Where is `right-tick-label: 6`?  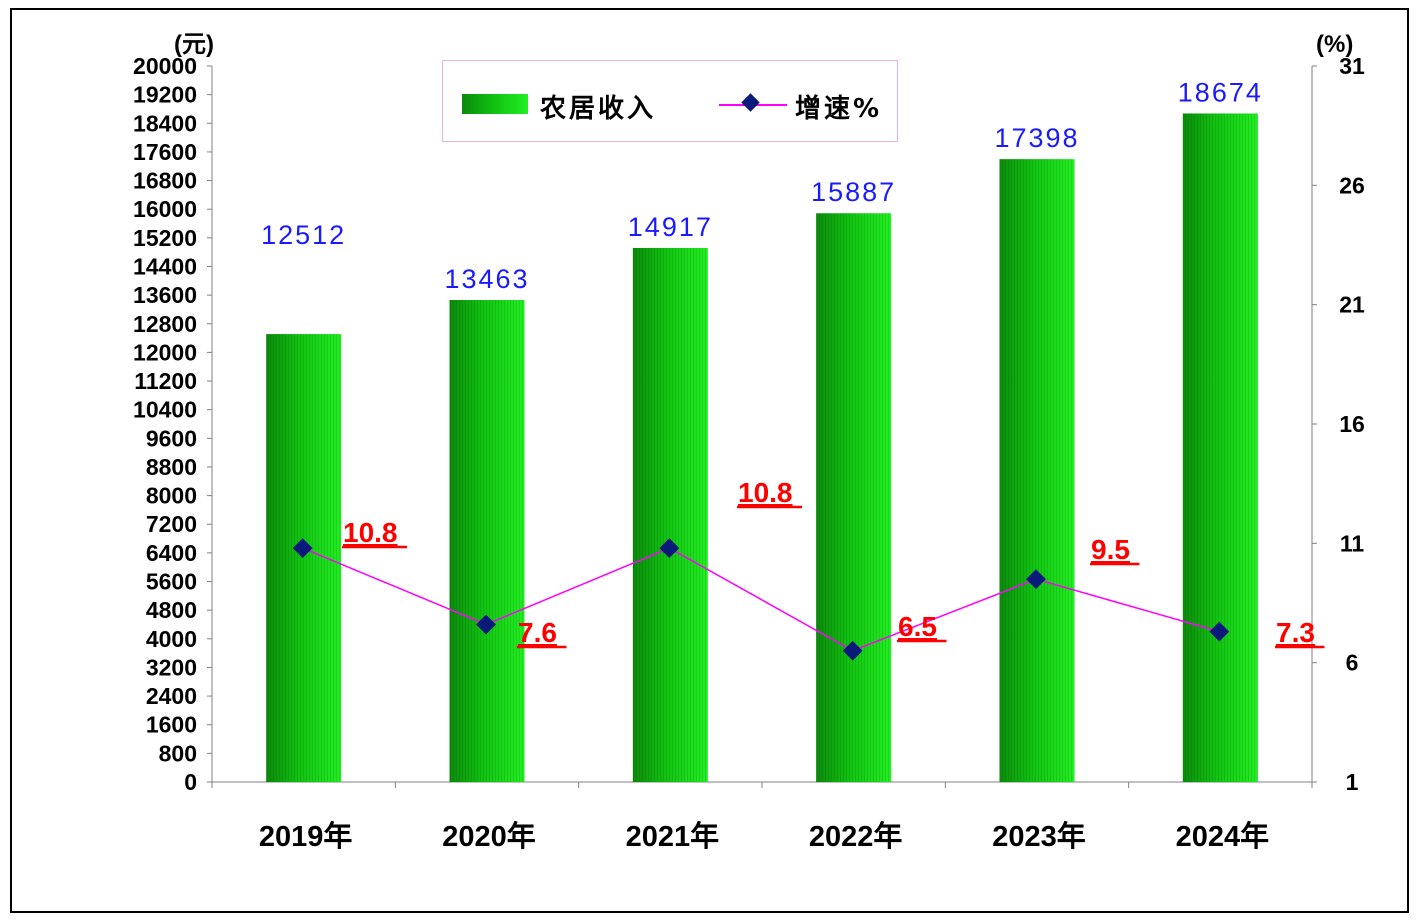
right-tick-label: 6 is located at coordinates (1352, 663).